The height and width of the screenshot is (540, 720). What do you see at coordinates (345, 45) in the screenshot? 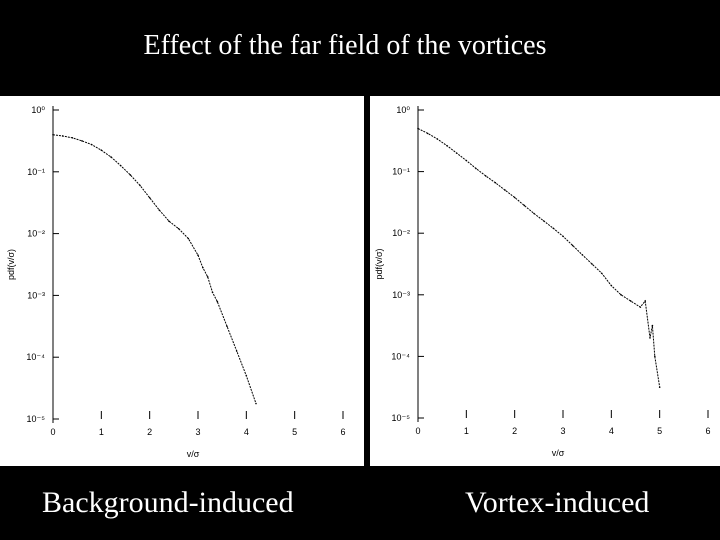
I see `slide-title: Effect of the far field of the vortices` at bounding box center [345, 45].